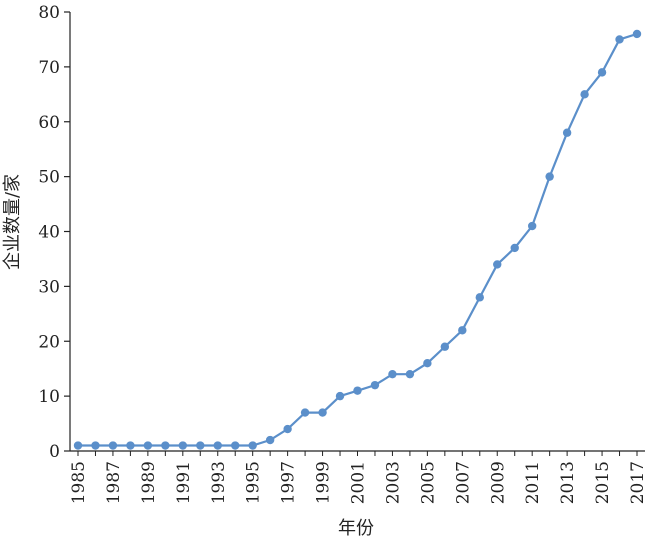  I want to click on x-tick-label: 1985, so click(79, 482).